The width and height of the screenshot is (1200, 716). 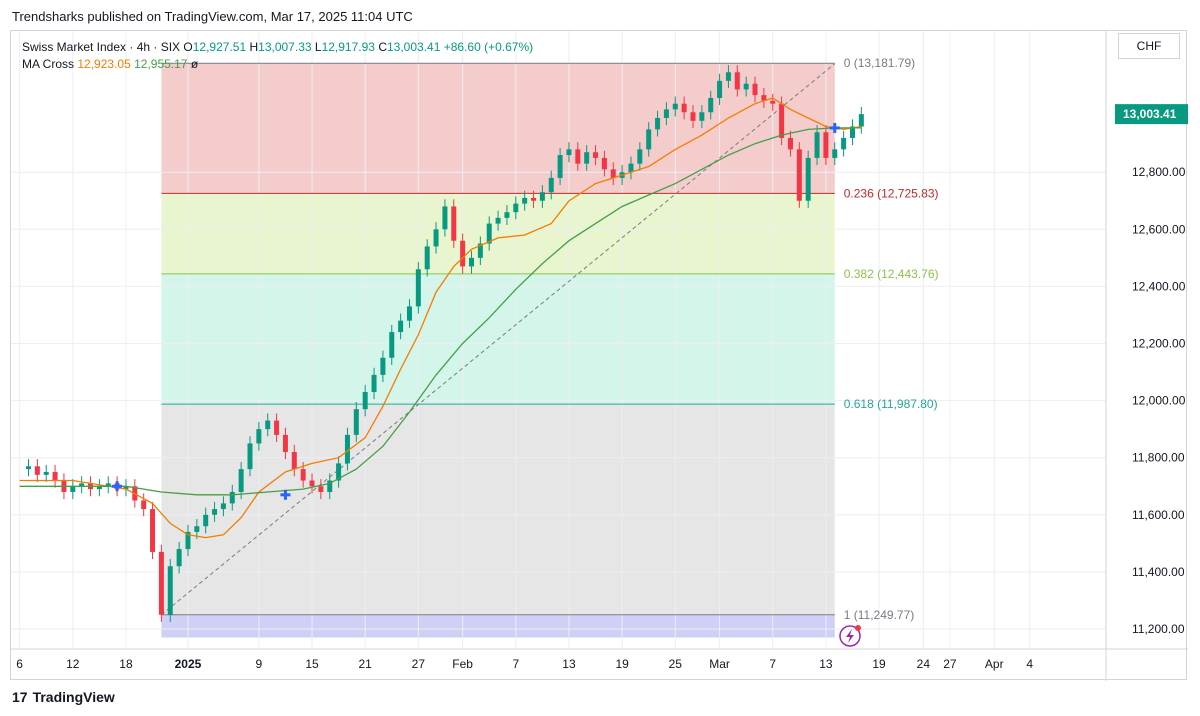 I want to click on ma-cross-line: MA Cross 12,923.05 12,955.17 ø, so click(x=277, y=64).